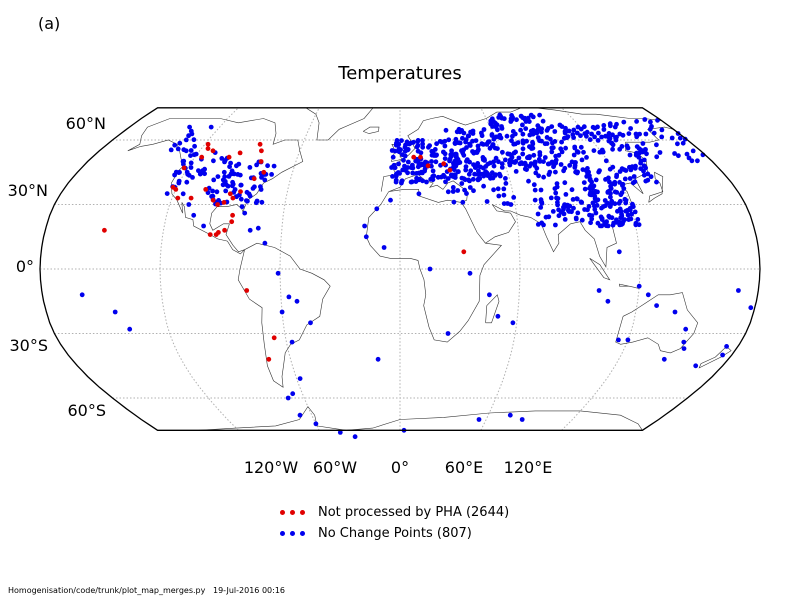  I want to click on legend-label-not-processed: Not processed by PHA (2644), so click(414, 512).